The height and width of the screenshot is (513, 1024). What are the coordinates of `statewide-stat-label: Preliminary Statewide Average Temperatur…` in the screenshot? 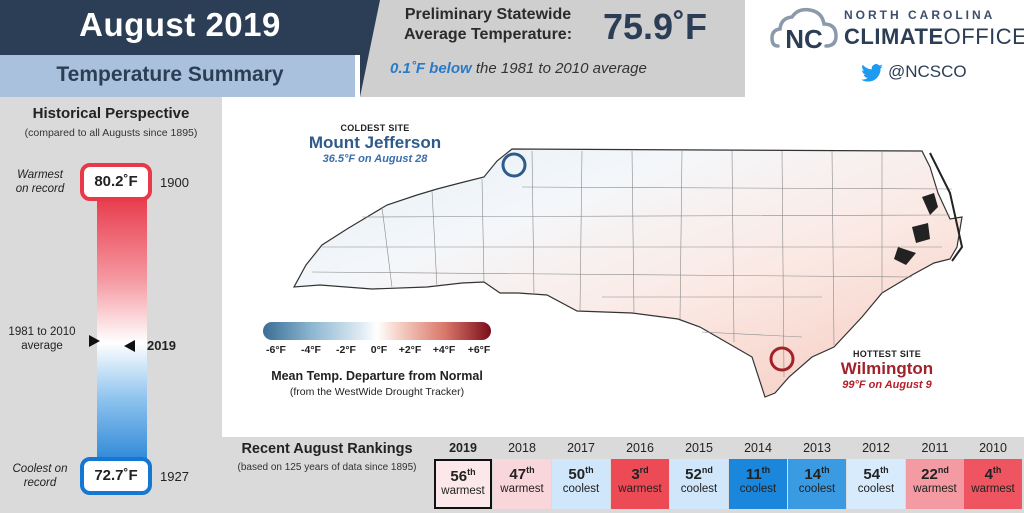 It's located at (488, 25).